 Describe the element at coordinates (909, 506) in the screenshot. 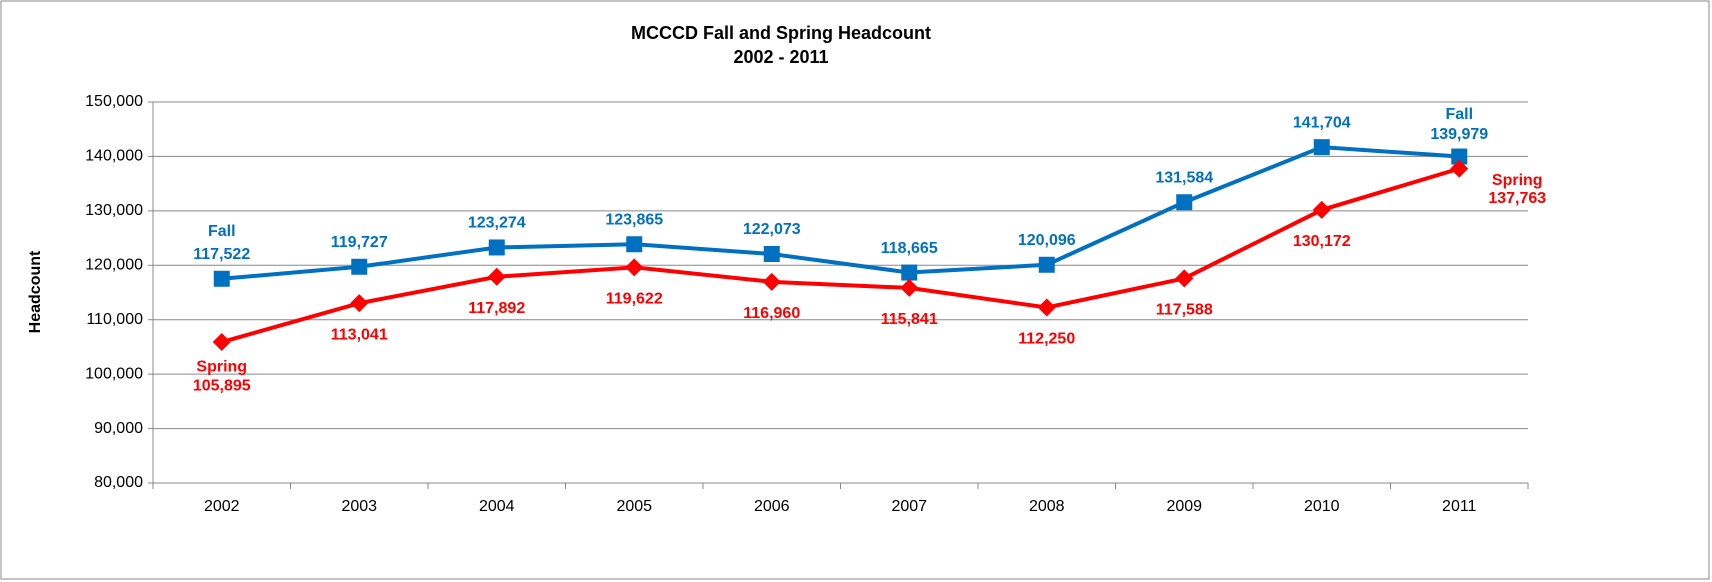

I see `x-tick-label: 2007` at that location.